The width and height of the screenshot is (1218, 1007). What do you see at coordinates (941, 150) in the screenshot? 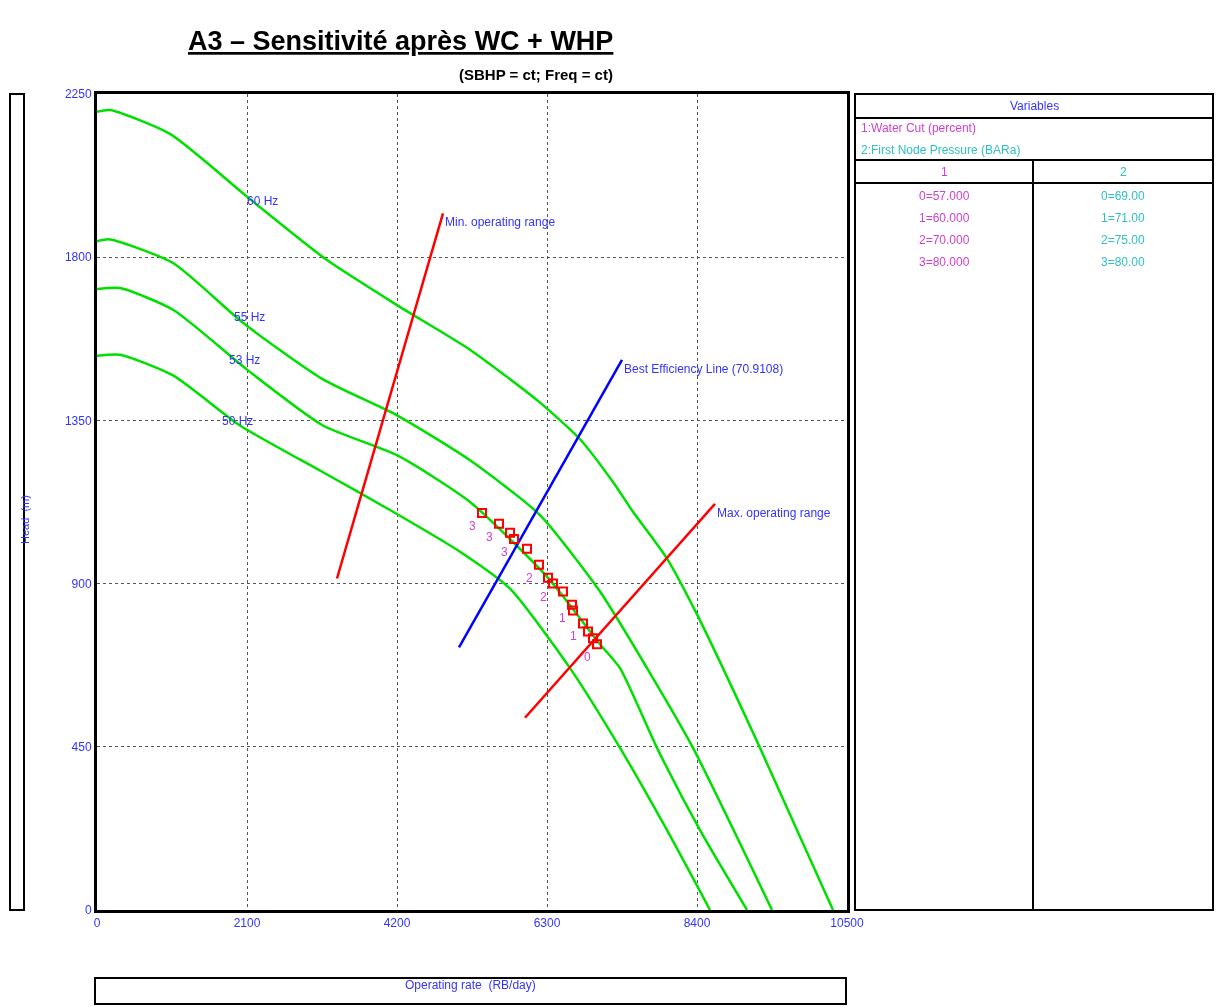
I see `text: 2:First Node Pressure (BARa)` at bounding box center [941, 150].